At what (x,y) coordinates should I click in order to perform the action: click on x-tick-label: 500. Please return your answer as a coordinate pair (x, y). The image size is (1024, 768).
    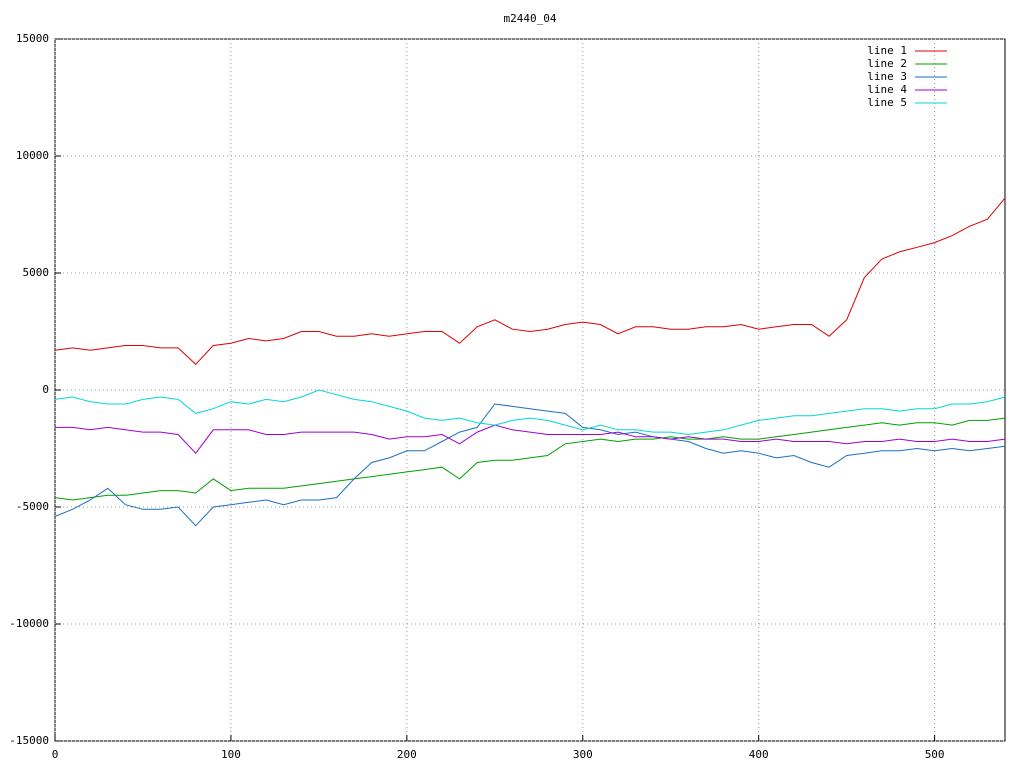
    Looking at the image, I should click on (935, 754).